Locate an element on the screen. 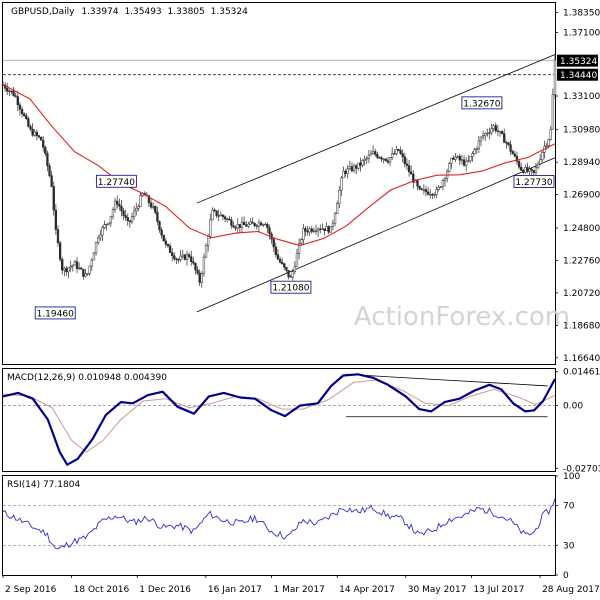 This screenshot has height=600, width=600. rsi-header: RSI(14) 77.1804 is located at coordinates (43, 485).